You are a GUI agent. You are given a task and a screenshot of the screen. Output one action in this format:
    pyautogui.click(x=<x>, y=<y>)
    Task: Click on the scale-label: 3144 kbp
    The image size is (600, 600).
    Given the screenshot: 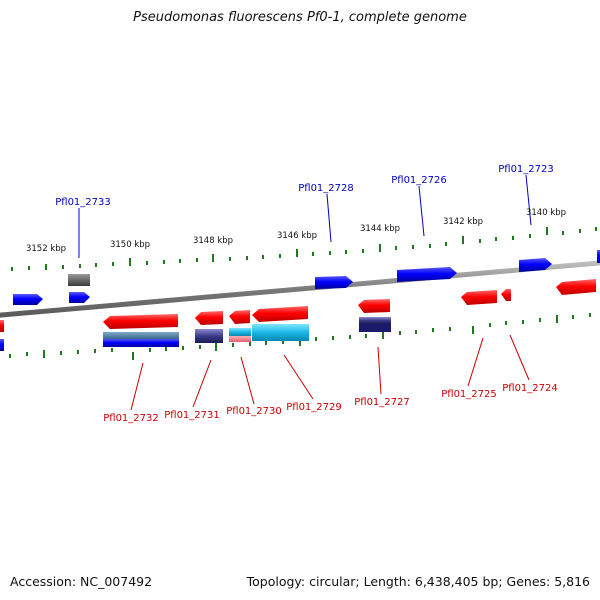 What is the action you would take?
    pyautogui.click(x=380, y=229)
    